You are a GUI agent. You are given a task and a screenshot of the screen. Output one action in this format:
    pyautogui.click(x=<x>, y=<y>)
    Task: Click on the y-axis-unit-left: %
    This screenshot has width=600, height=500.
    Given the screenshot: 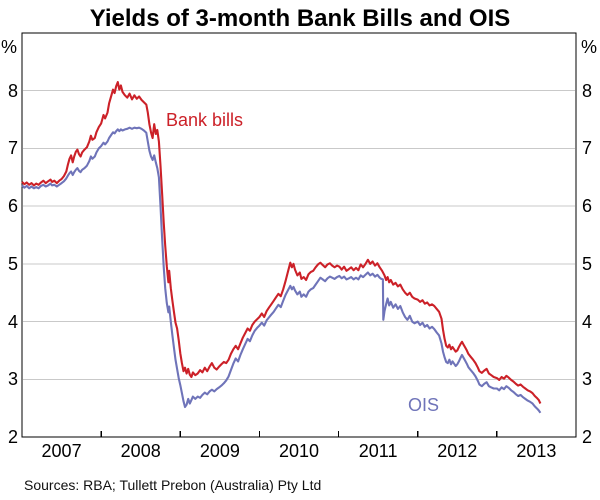 What is the action you would take?
    pyautogui.click(x=8, y=47)
    